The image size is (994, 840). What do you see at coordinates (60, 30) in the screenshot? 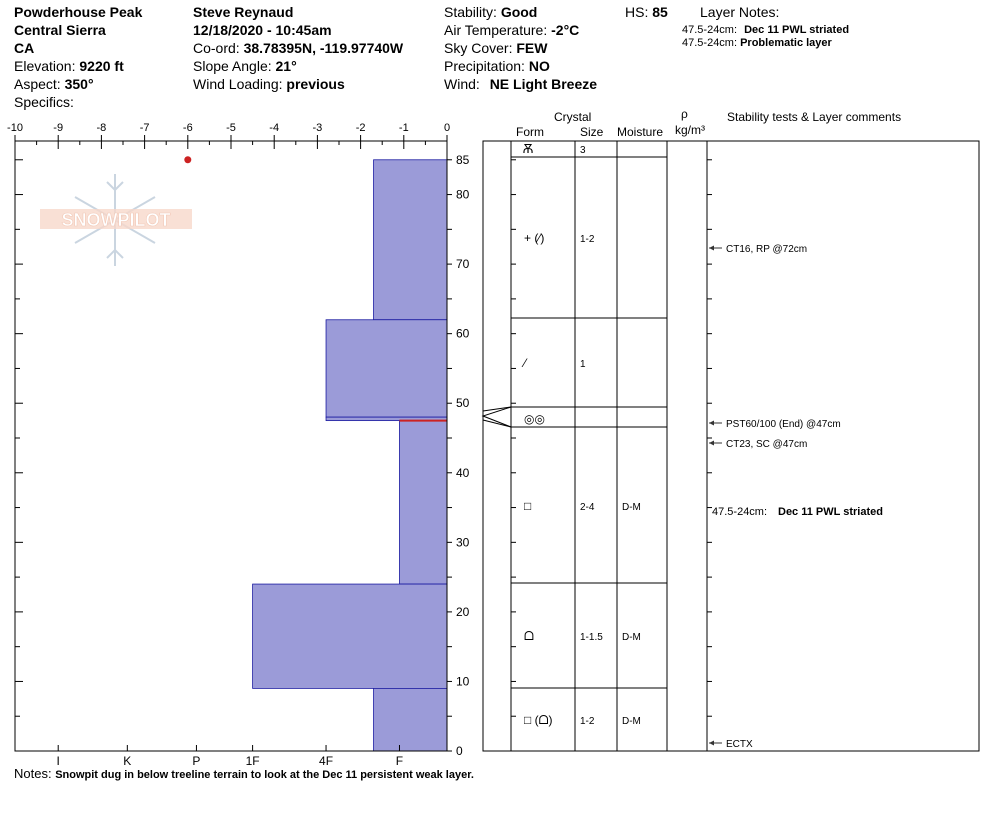
I see `range-name: Central Sierra` at bounding box center [60, 30].